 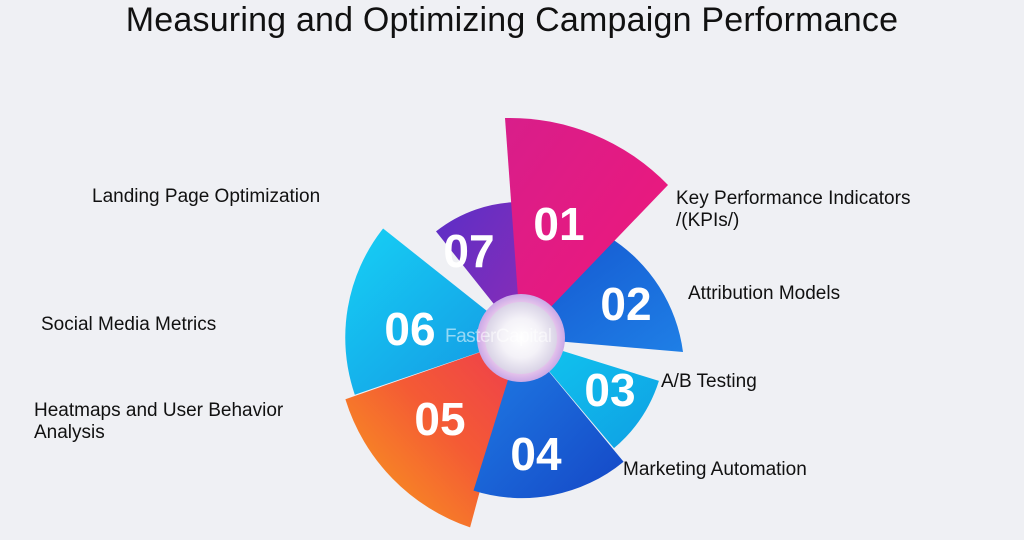 I want to click on label-07: Landing Page Optimization, so click(x=206, y=196).